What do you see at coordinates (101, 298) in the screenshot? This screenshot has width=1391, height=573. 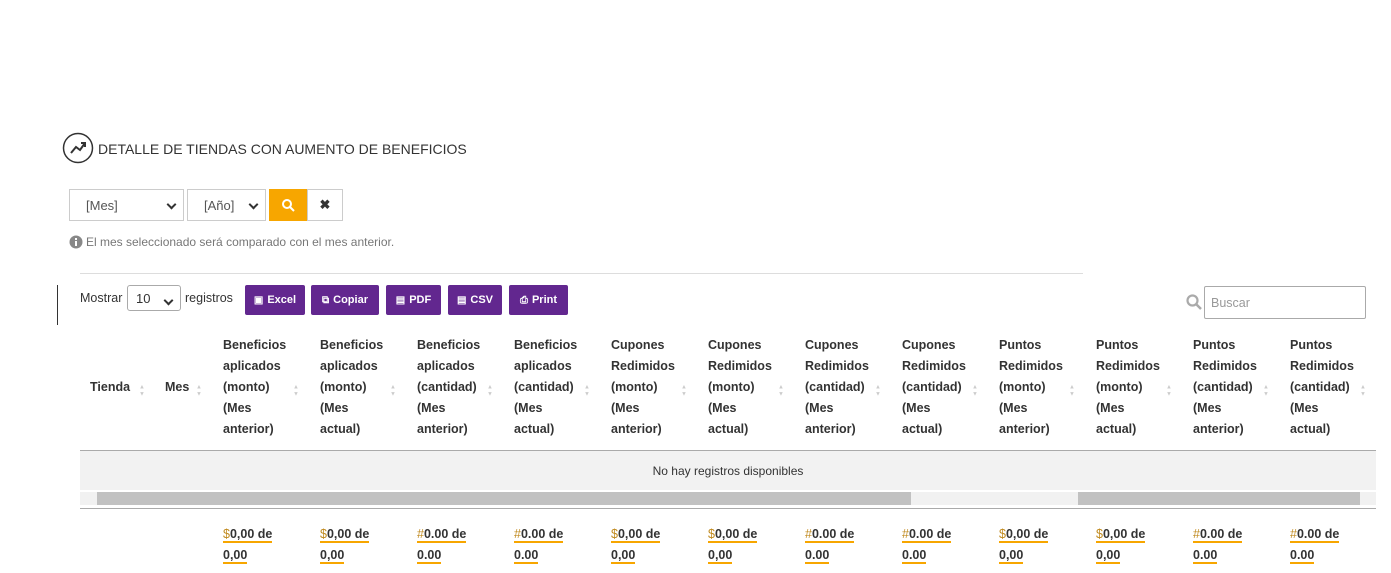 I see `length-label: Mostrar` at bounding box center [101, 298].